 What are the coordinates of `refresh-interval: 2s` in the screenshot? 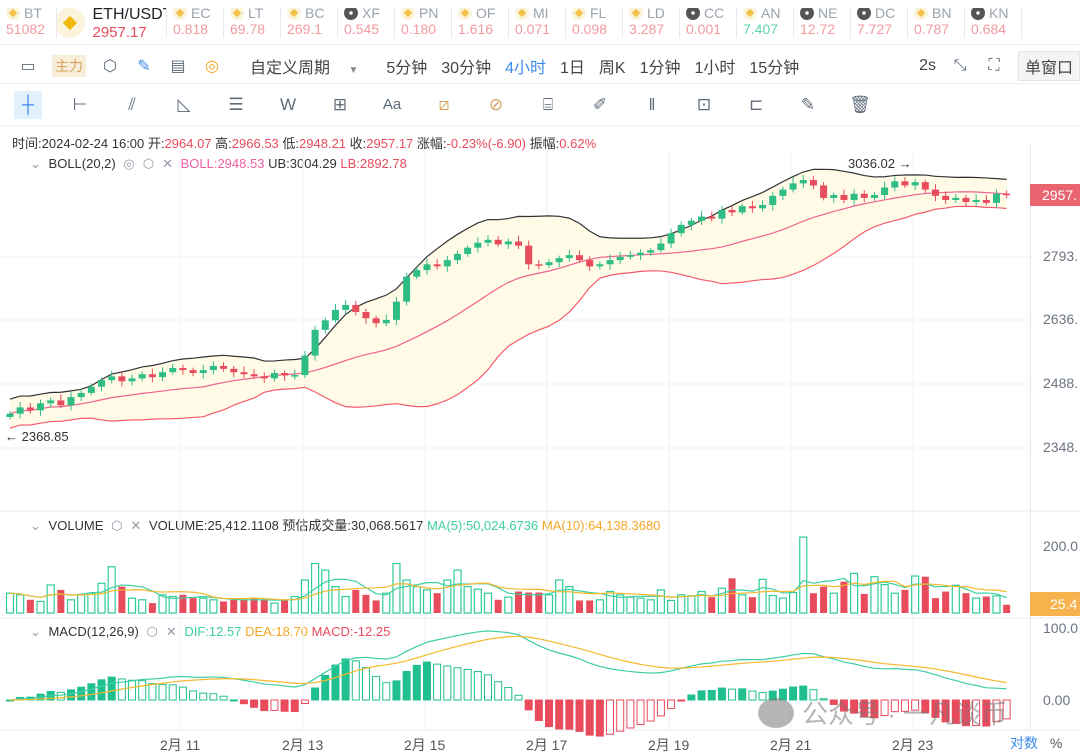 It's located at (927, 65).